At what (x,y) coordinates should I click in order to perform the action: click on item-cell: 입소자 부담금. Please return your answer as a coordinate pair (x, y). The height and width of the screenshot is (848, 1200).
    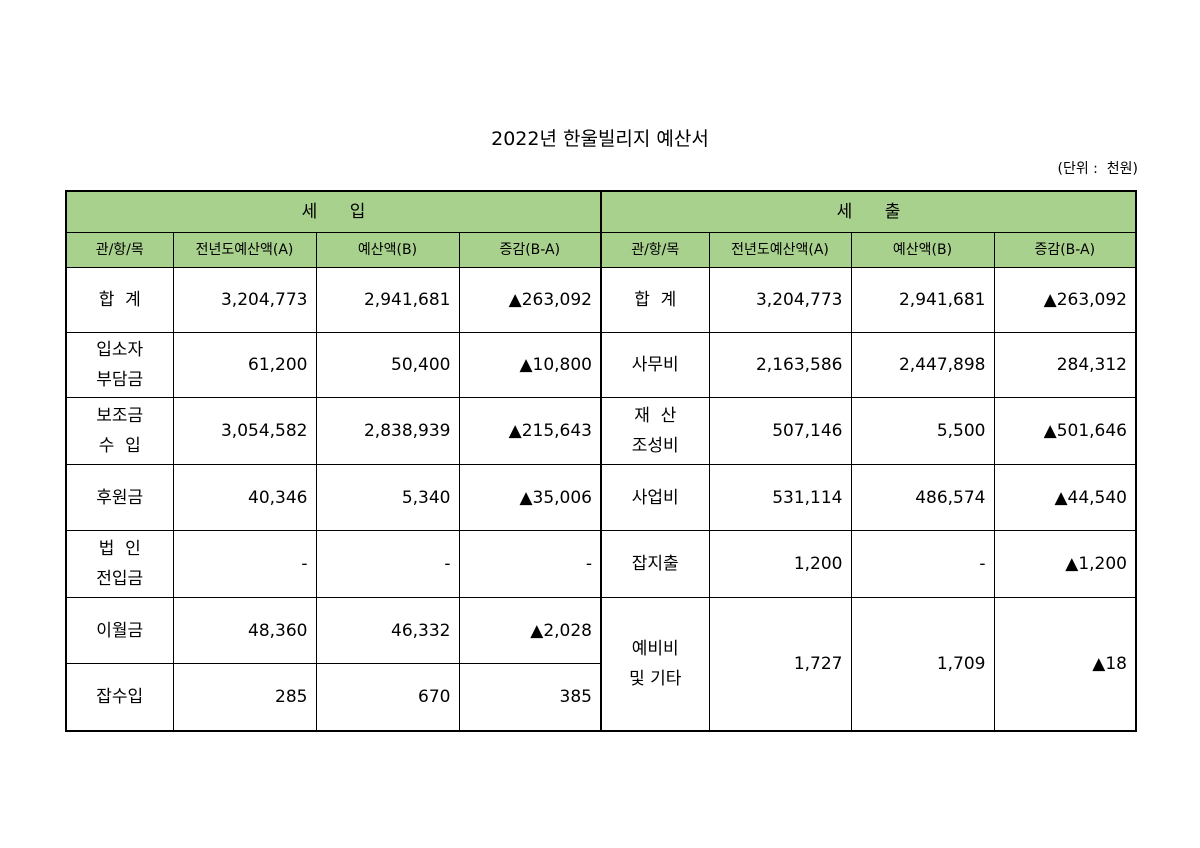
    Looking at the image, I should click on (119, 365).